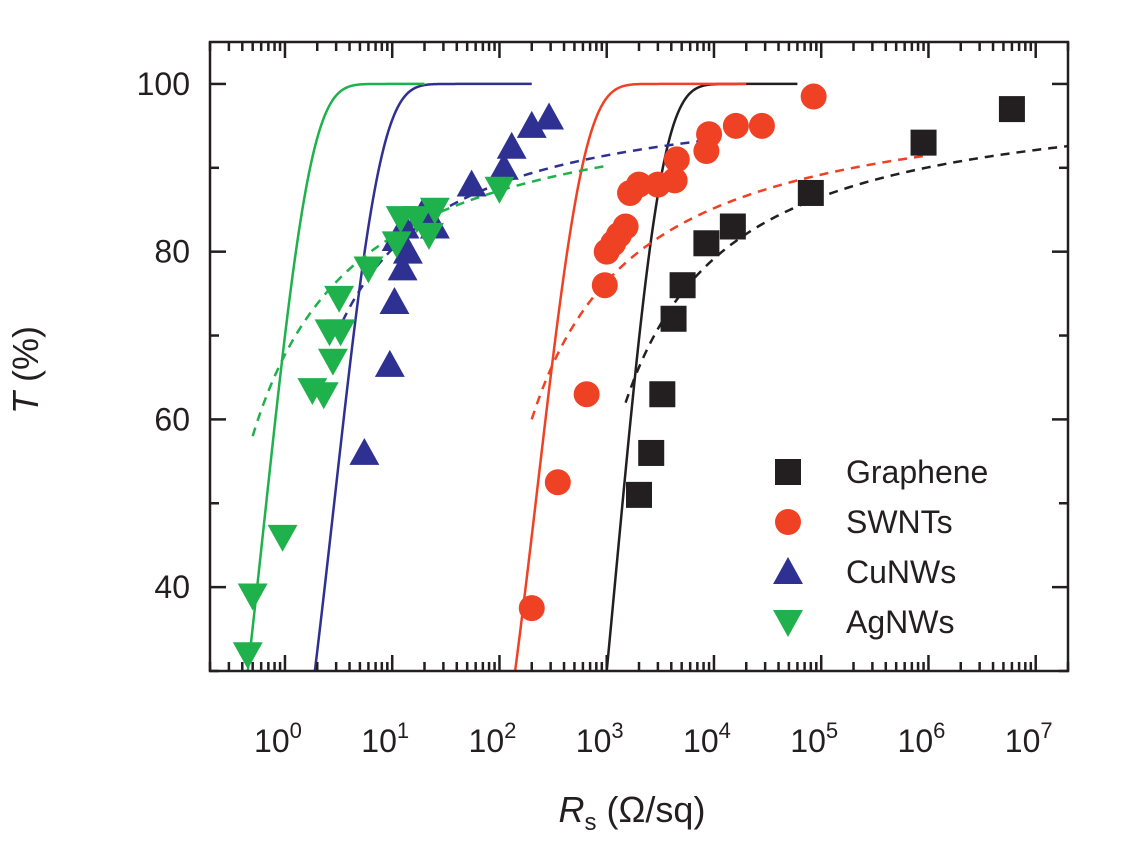 Image resolution: width=1125 pixels, height=859 pixels. I want to click on x-tick-label: 10², so click(493, 738).